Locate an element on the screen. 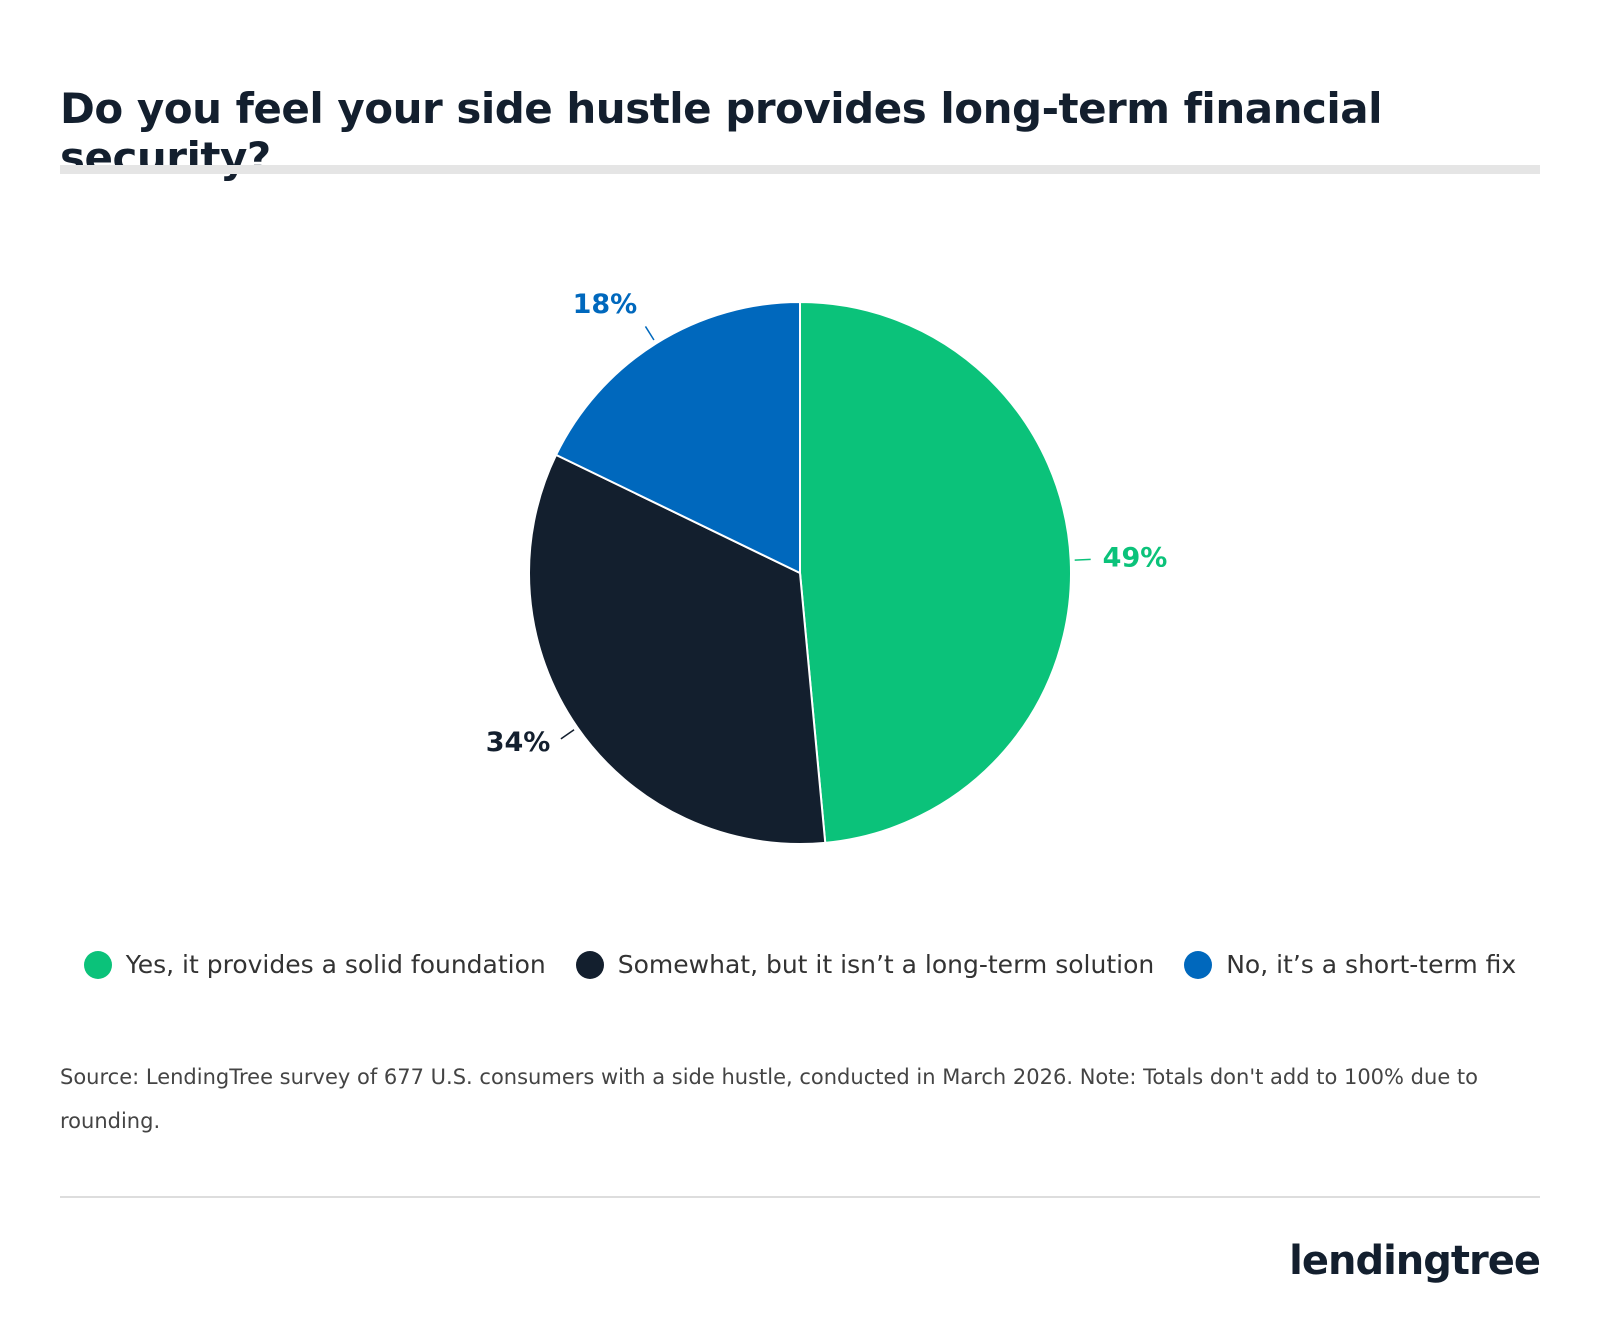 Image resolution: width=1600 pixels, height=1320 pixels. title-rule is located at coordinates (800, 169).